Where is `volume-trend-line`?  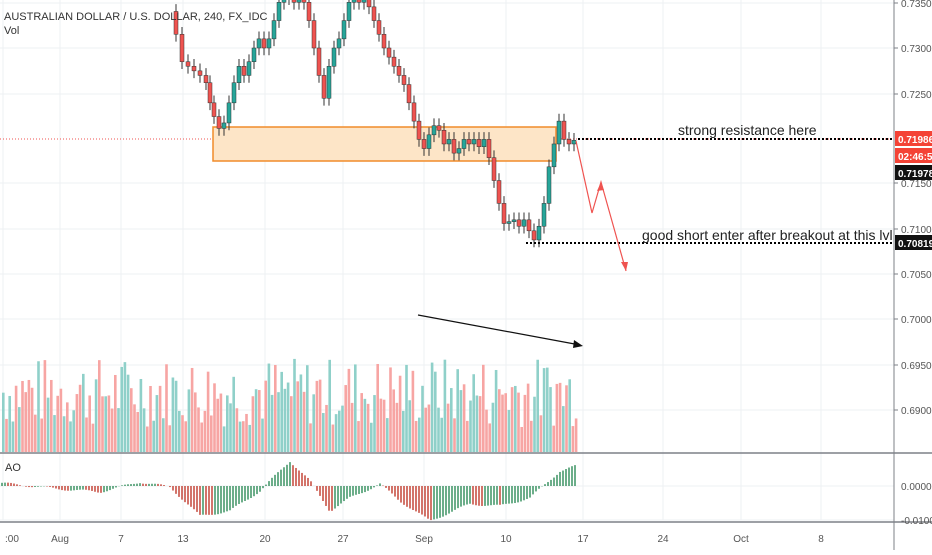 volume-trend-line is located at coordinates (499, 330).